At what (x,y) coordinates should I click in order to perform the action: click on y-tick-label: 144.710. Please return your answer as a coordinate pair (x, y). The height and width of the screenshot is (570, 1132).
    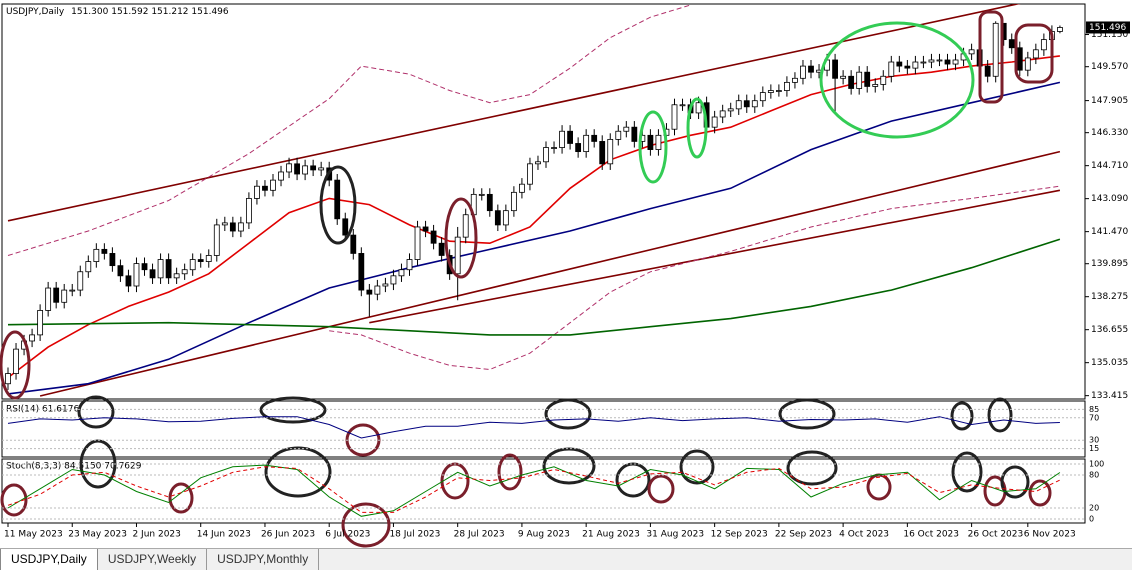
    Looking at the image, I should click on (1109, 166).